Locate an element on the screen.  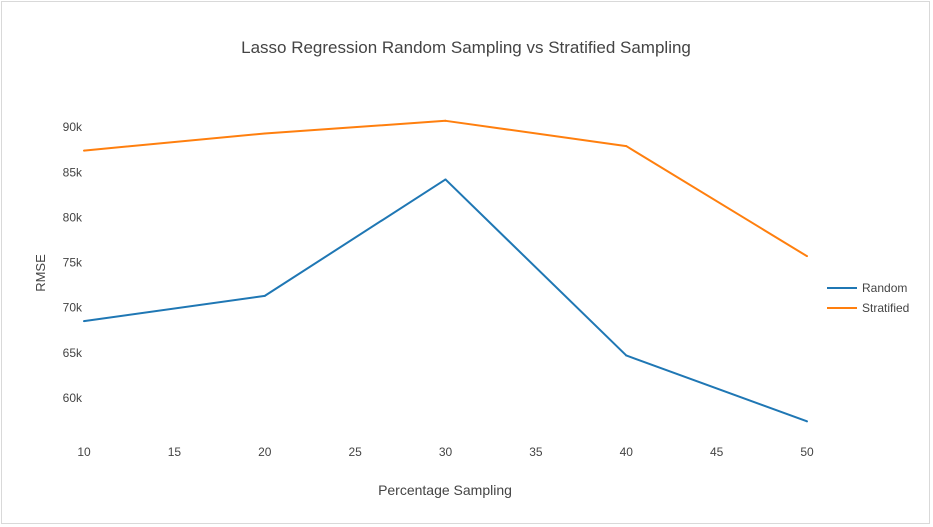
x-tick-label: 30 is located at coordinates (446, 452).